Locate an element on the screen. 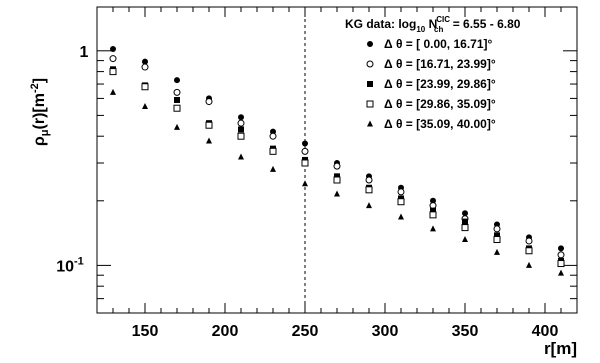 This screenshot has height=363, width=600. legend-label-1: Δ θ = [ 0.00, 16.71]° is located at coordinates (438, 44).